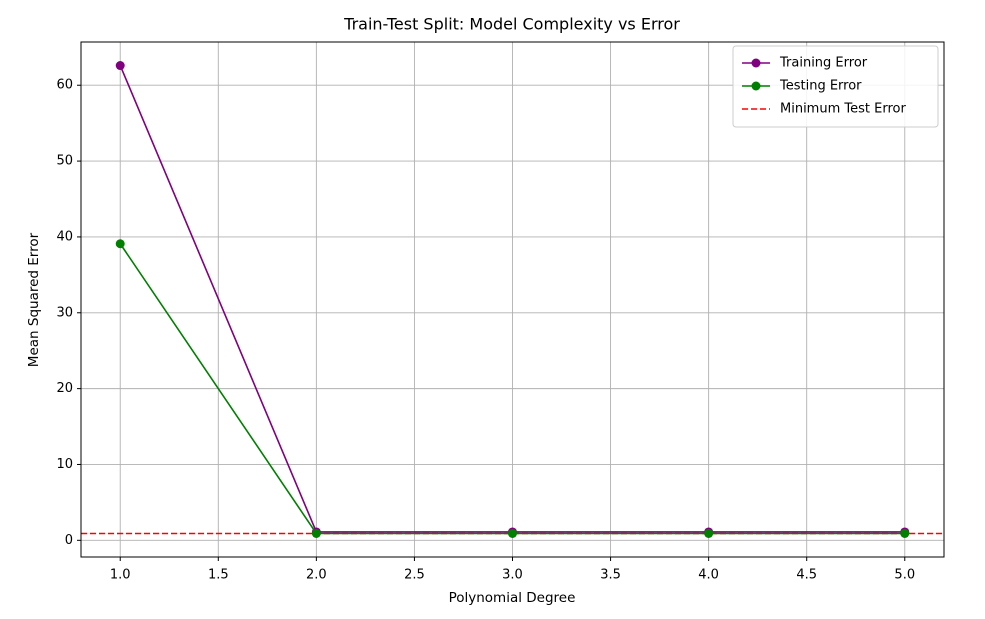  Describe the element at coordinates (69, 540) in the screenshot. I see `y-tick-label: 0` at that location.